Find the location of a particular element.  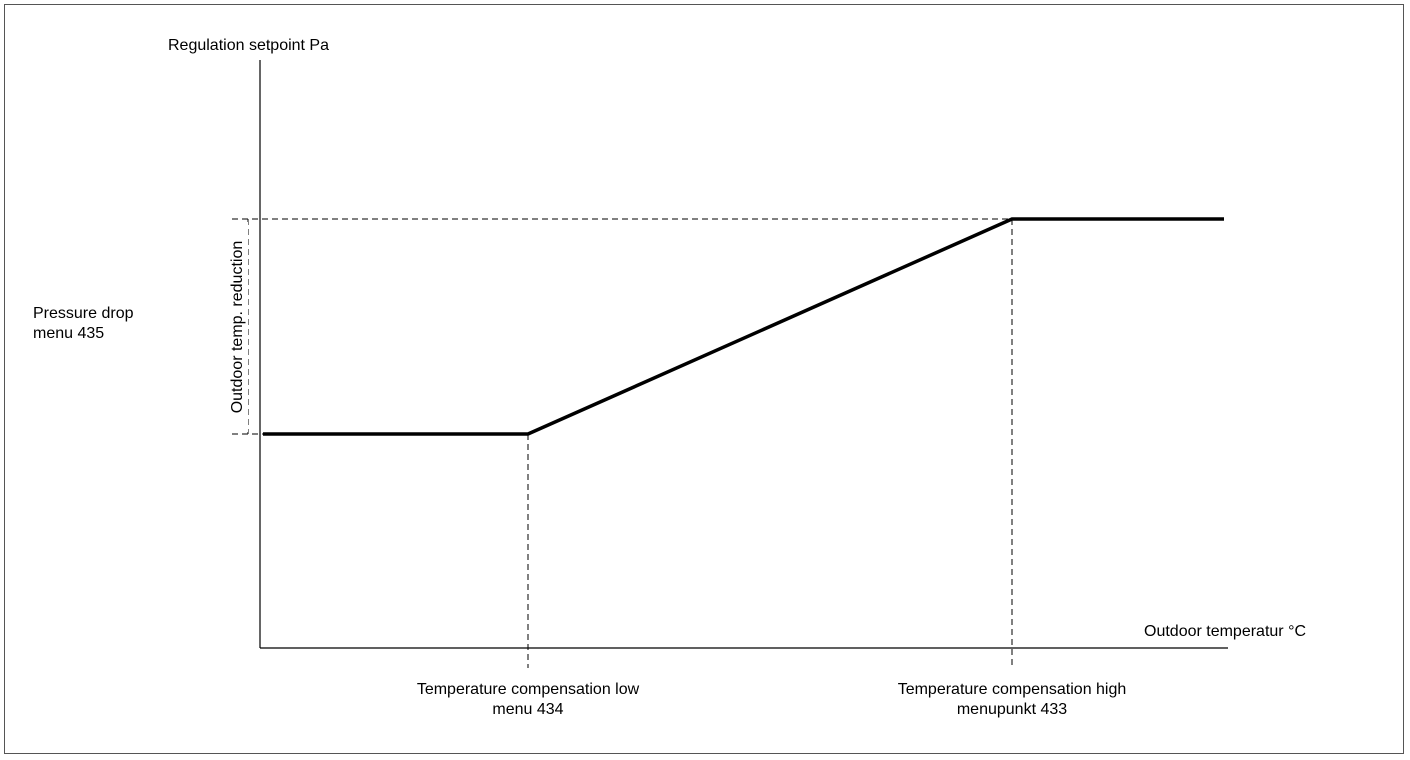

temp-comp-low-label: Temperature compensation low menu 434 is located at coordinates (528, 700).